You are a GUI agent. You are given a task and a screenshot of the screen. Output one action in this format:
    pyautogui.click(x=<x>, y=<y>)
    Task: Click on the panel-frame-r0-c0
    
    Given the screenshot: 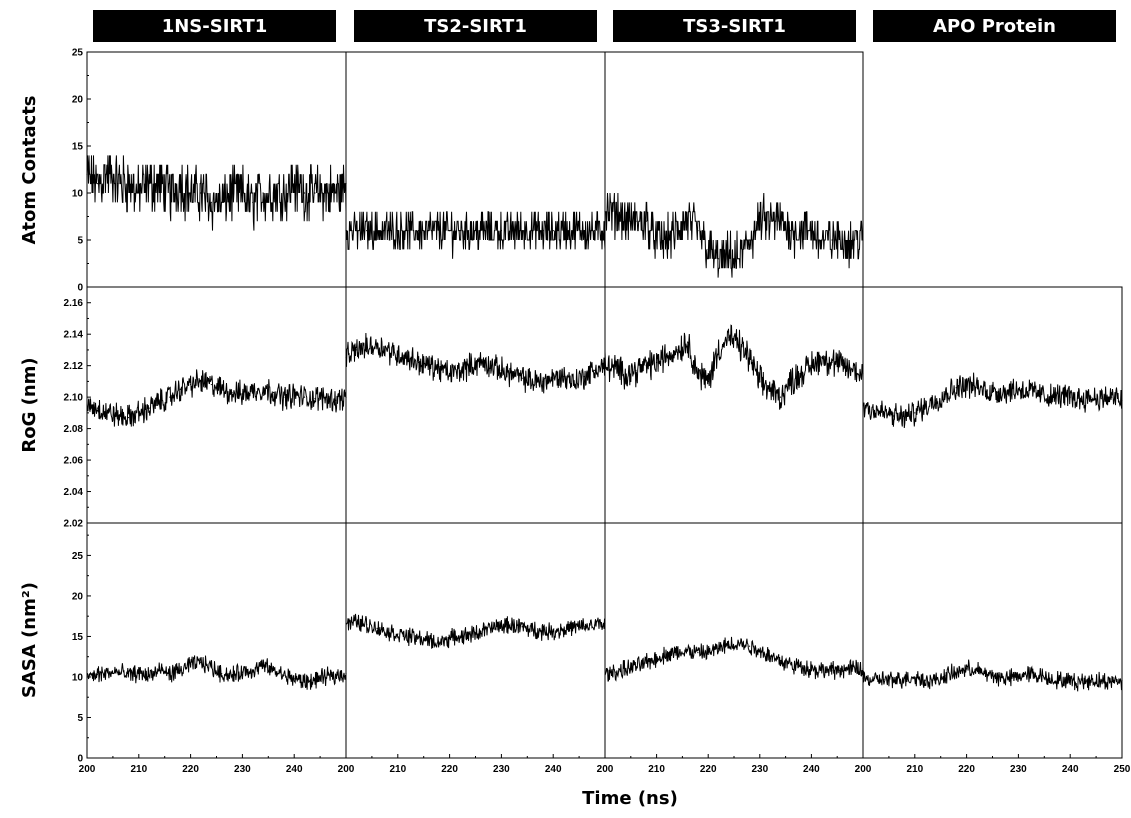 What is the action you would take?
    pyautogui.click(x=216, y=169)
    